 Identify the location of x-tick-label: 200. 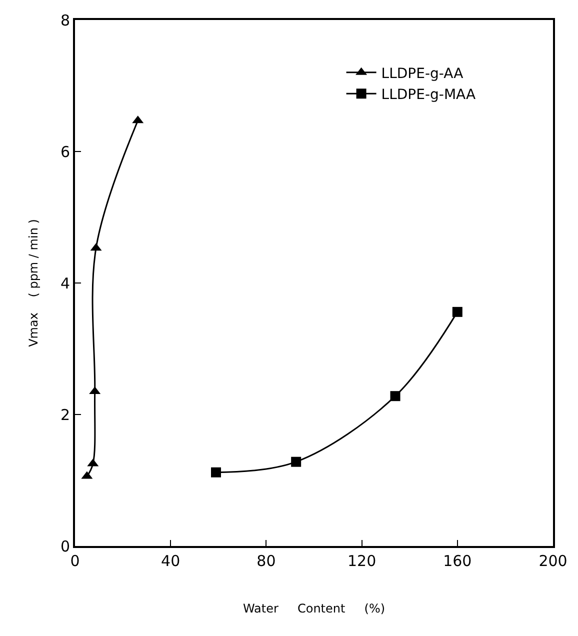
(553, 561).